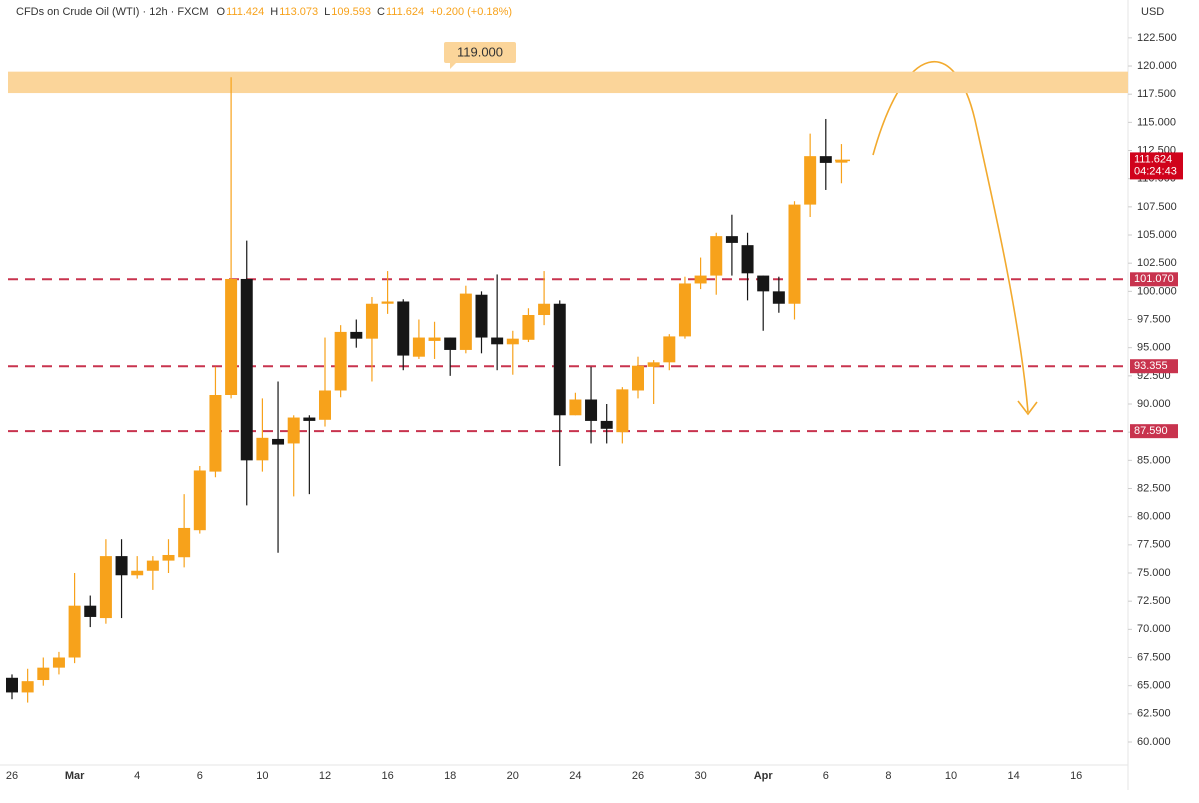  What do you see at coordinates (1152, 12) in the screenshot?
I see `currency: USD` at bounding box center [1152, 12].